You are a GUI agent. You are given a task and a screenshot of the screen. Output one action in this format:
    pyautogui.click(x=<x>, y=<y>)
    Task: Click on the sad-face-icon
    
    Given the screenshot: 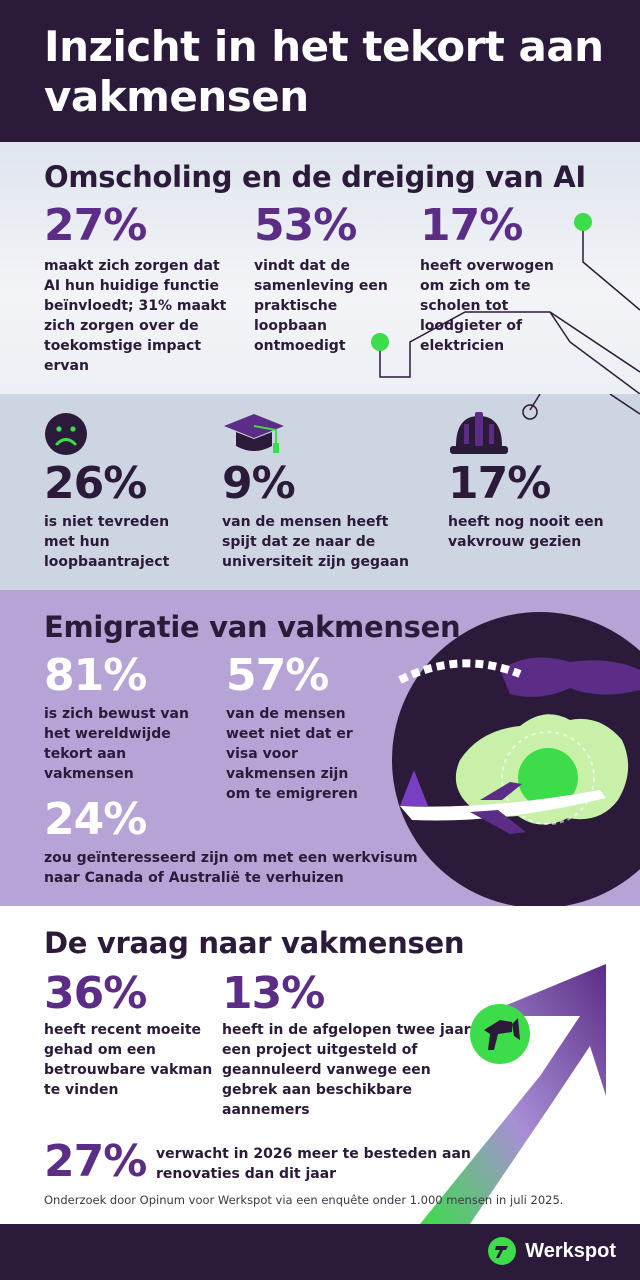 What is the action you would take?
    pyautogui.click(x=66, y=434)
    